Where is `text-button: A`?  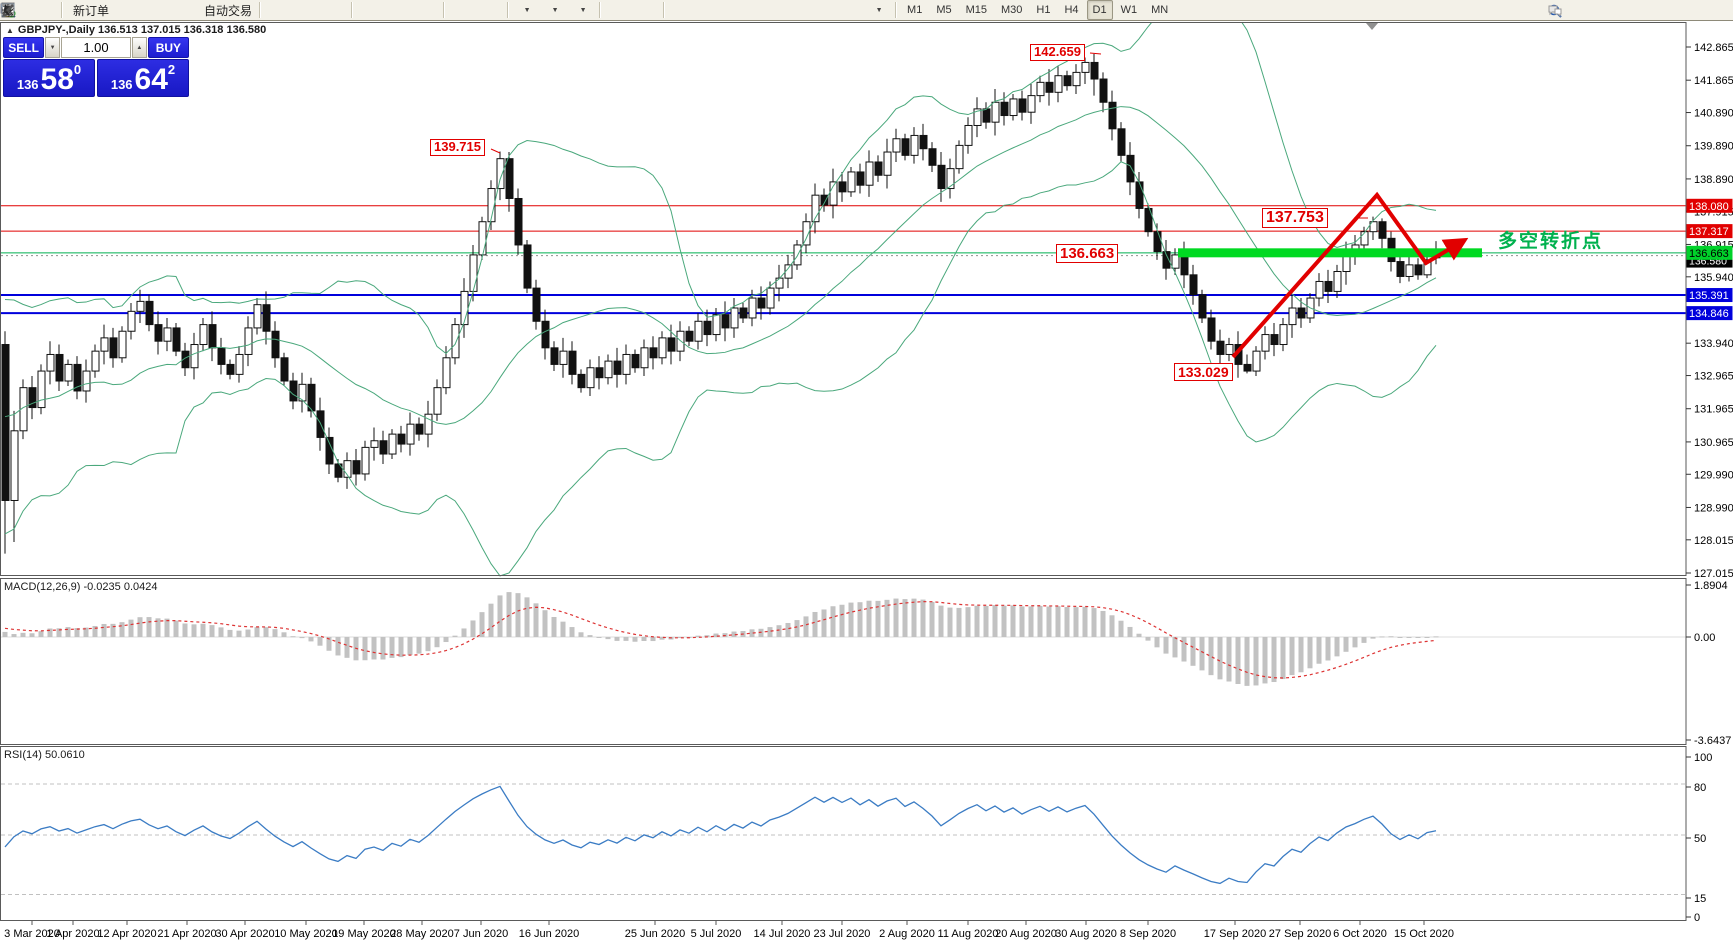 text-button: A is located at coordinates (419, 10).